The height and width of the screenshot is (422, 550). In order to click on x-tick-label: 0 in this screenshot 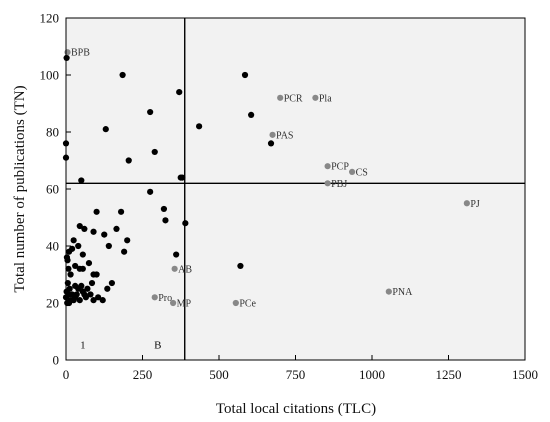, I will do `click(66, 374)`.